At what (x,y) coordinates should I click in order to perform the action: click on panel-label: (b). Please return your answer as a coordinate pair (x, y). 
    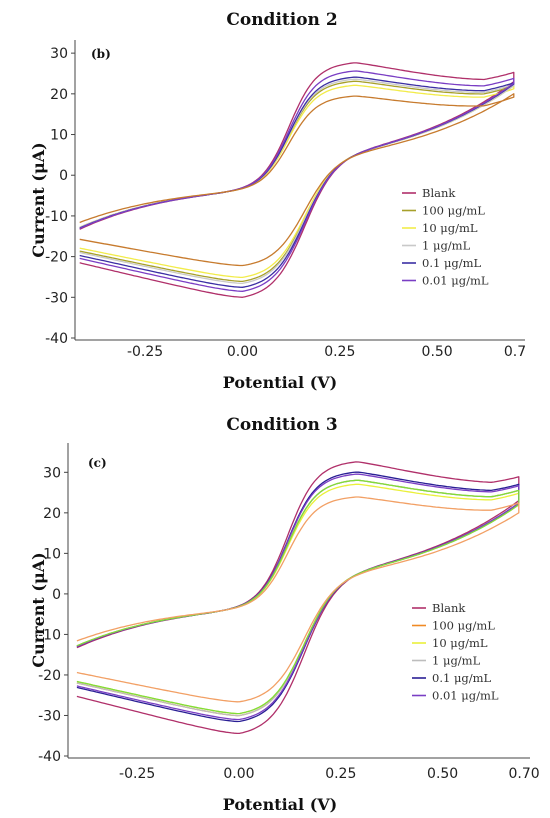
    Looking at the image, I should click on (101, 54).